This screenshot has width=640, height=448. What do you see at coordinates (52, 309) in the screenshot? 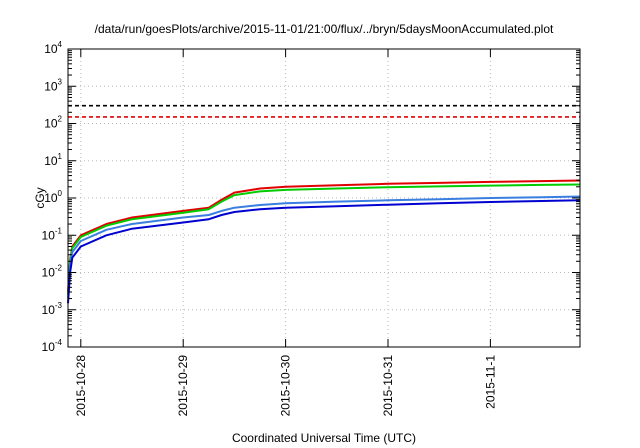
I see `y-tick-label: 10⁻³` at bounding box center [52, 309].